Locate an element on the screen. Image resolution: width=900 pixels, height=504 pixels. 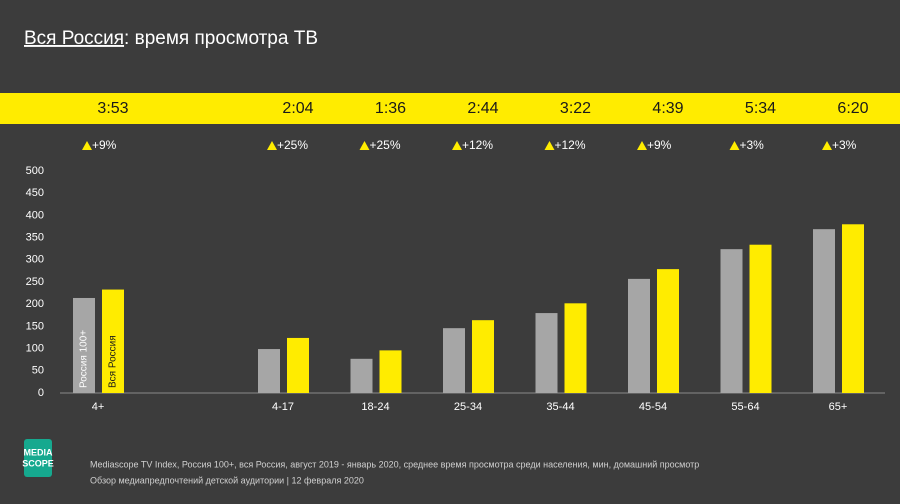
x-tick-label: 4+ is located at coordinates (98, 407).